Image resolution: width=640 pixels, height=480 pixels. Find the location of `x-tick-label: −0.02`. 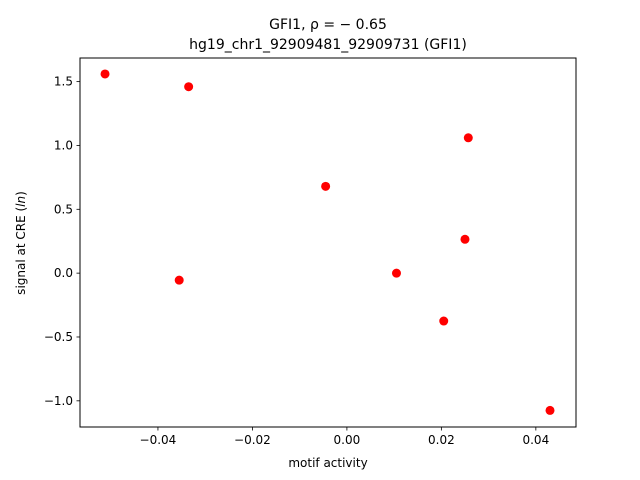

x-tick-label: −0.02 is located at coordinates (252, 440).